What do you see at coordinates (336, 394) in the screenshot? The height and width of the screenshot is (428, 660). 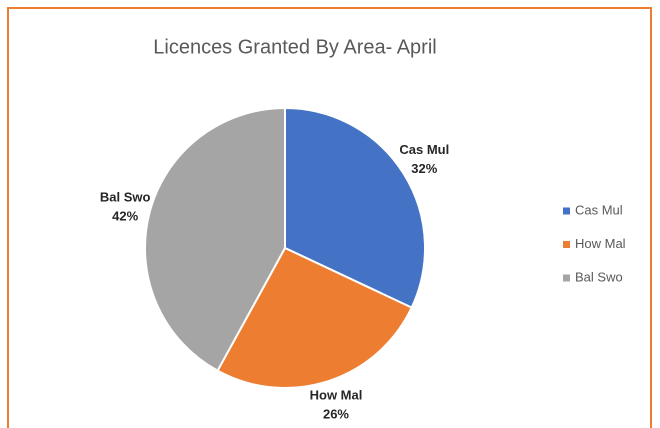 I see `data-label-name: How Mal` at bounding box center [336, 394].